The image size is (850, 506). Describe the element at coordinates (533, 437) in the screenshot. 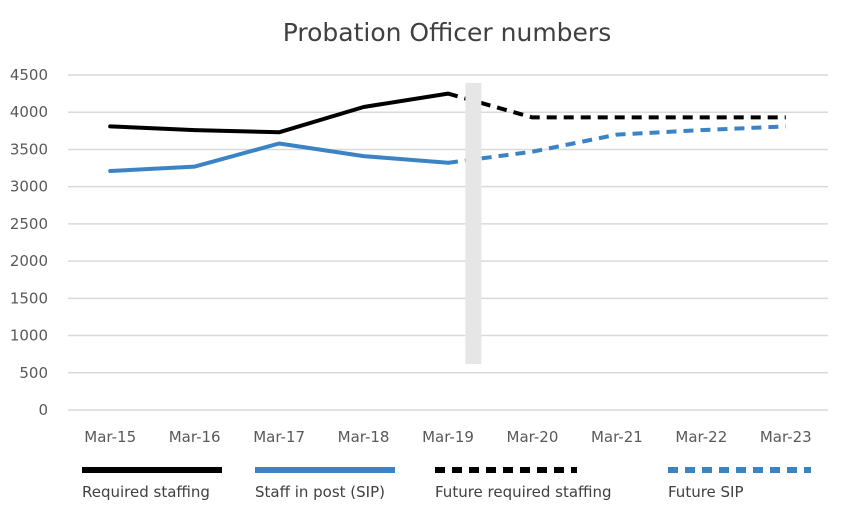

I see `x-tick-label: Mar-20` at that location.